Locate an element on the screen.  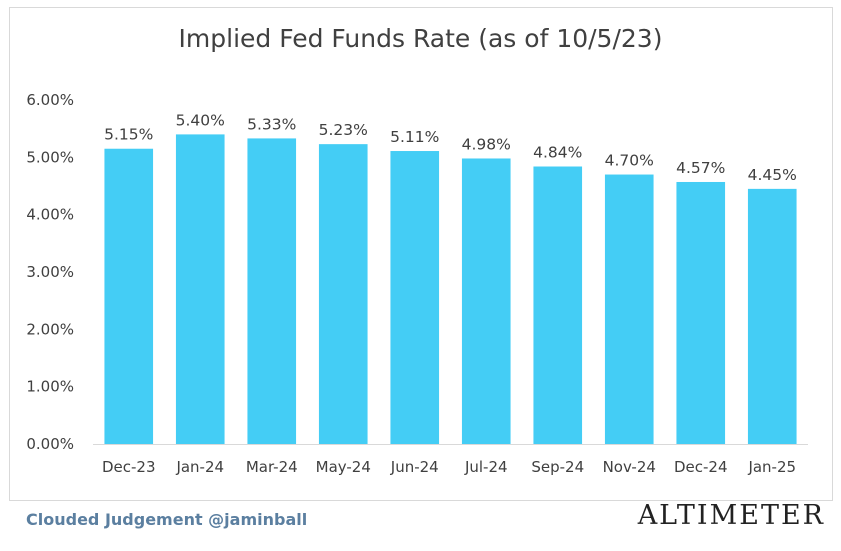
x-tick-label: Nov-24 is located at coordinates (629, 467).